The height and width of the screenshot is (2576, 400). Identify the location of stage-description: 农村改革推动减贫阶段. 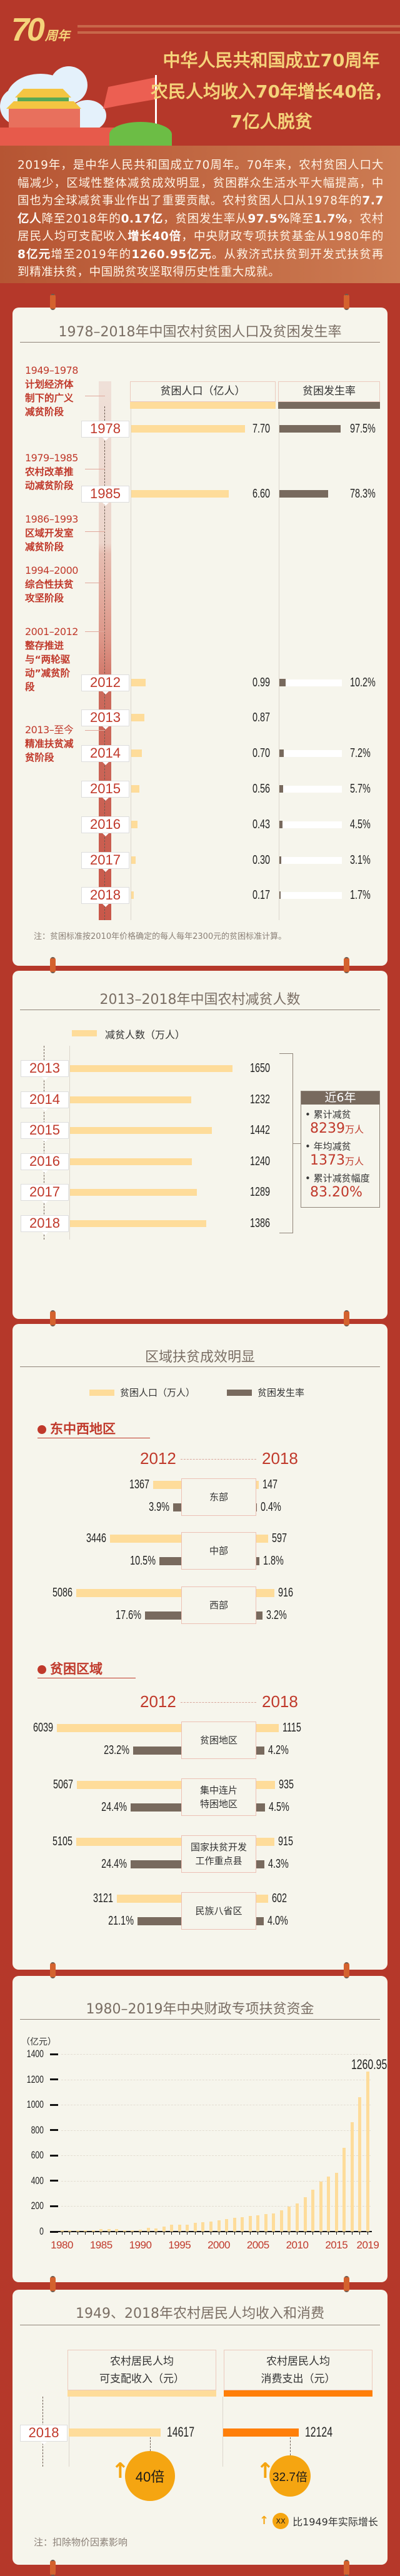
(49, 478).